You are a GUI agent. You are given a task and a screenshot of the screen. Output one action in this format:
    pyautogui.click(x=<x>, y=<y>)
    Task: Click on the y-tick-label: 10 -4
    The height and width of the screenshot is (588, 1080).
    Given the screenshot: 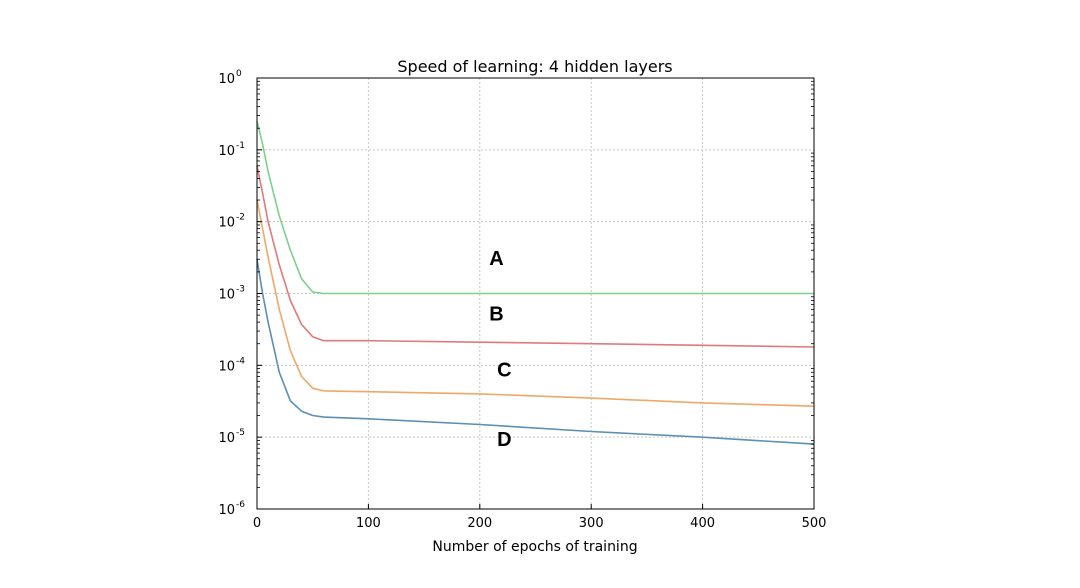 What is the action you would take?
    pyautogui.click(x=231, y=365)
    